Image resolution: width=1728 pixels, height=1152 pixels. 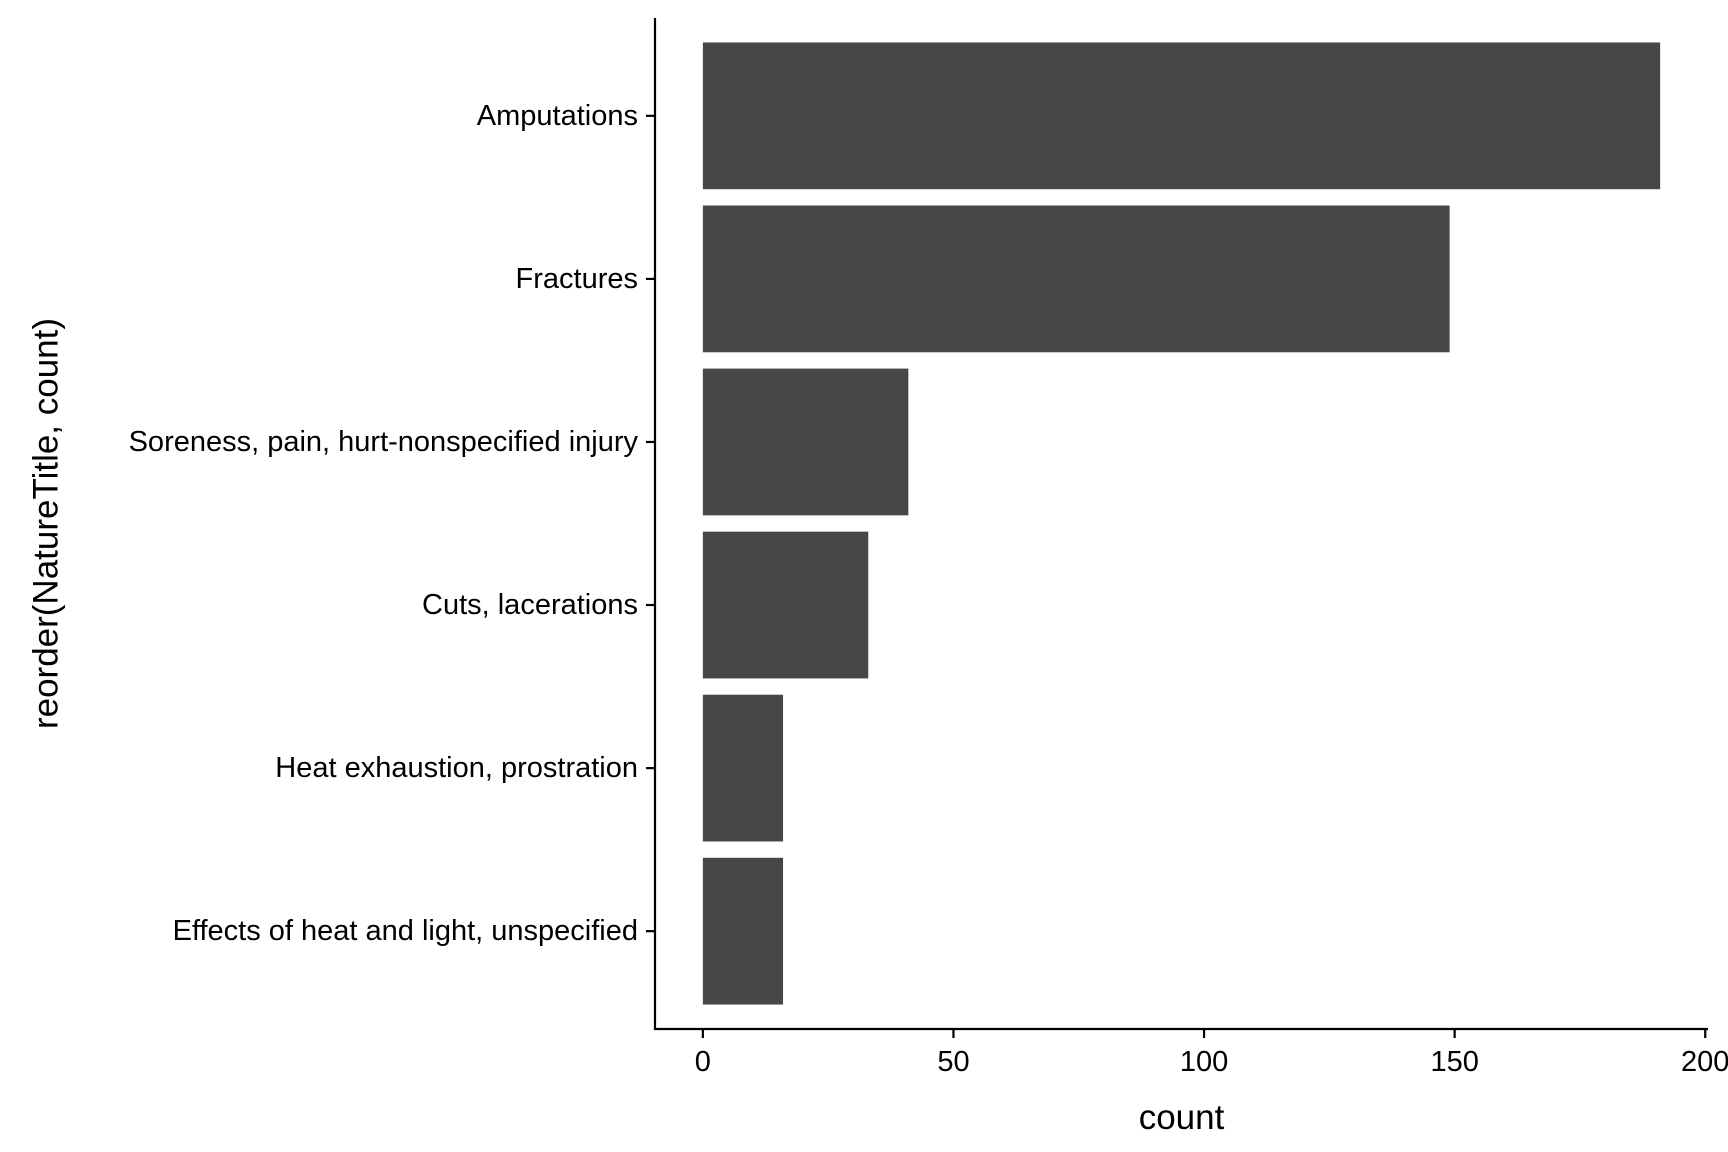 What do you see at coordinates (46, 523) in the screenshot?
I see `y-axis-title: reorder(NatureTitle, count)` at bounding box center [46, 523].